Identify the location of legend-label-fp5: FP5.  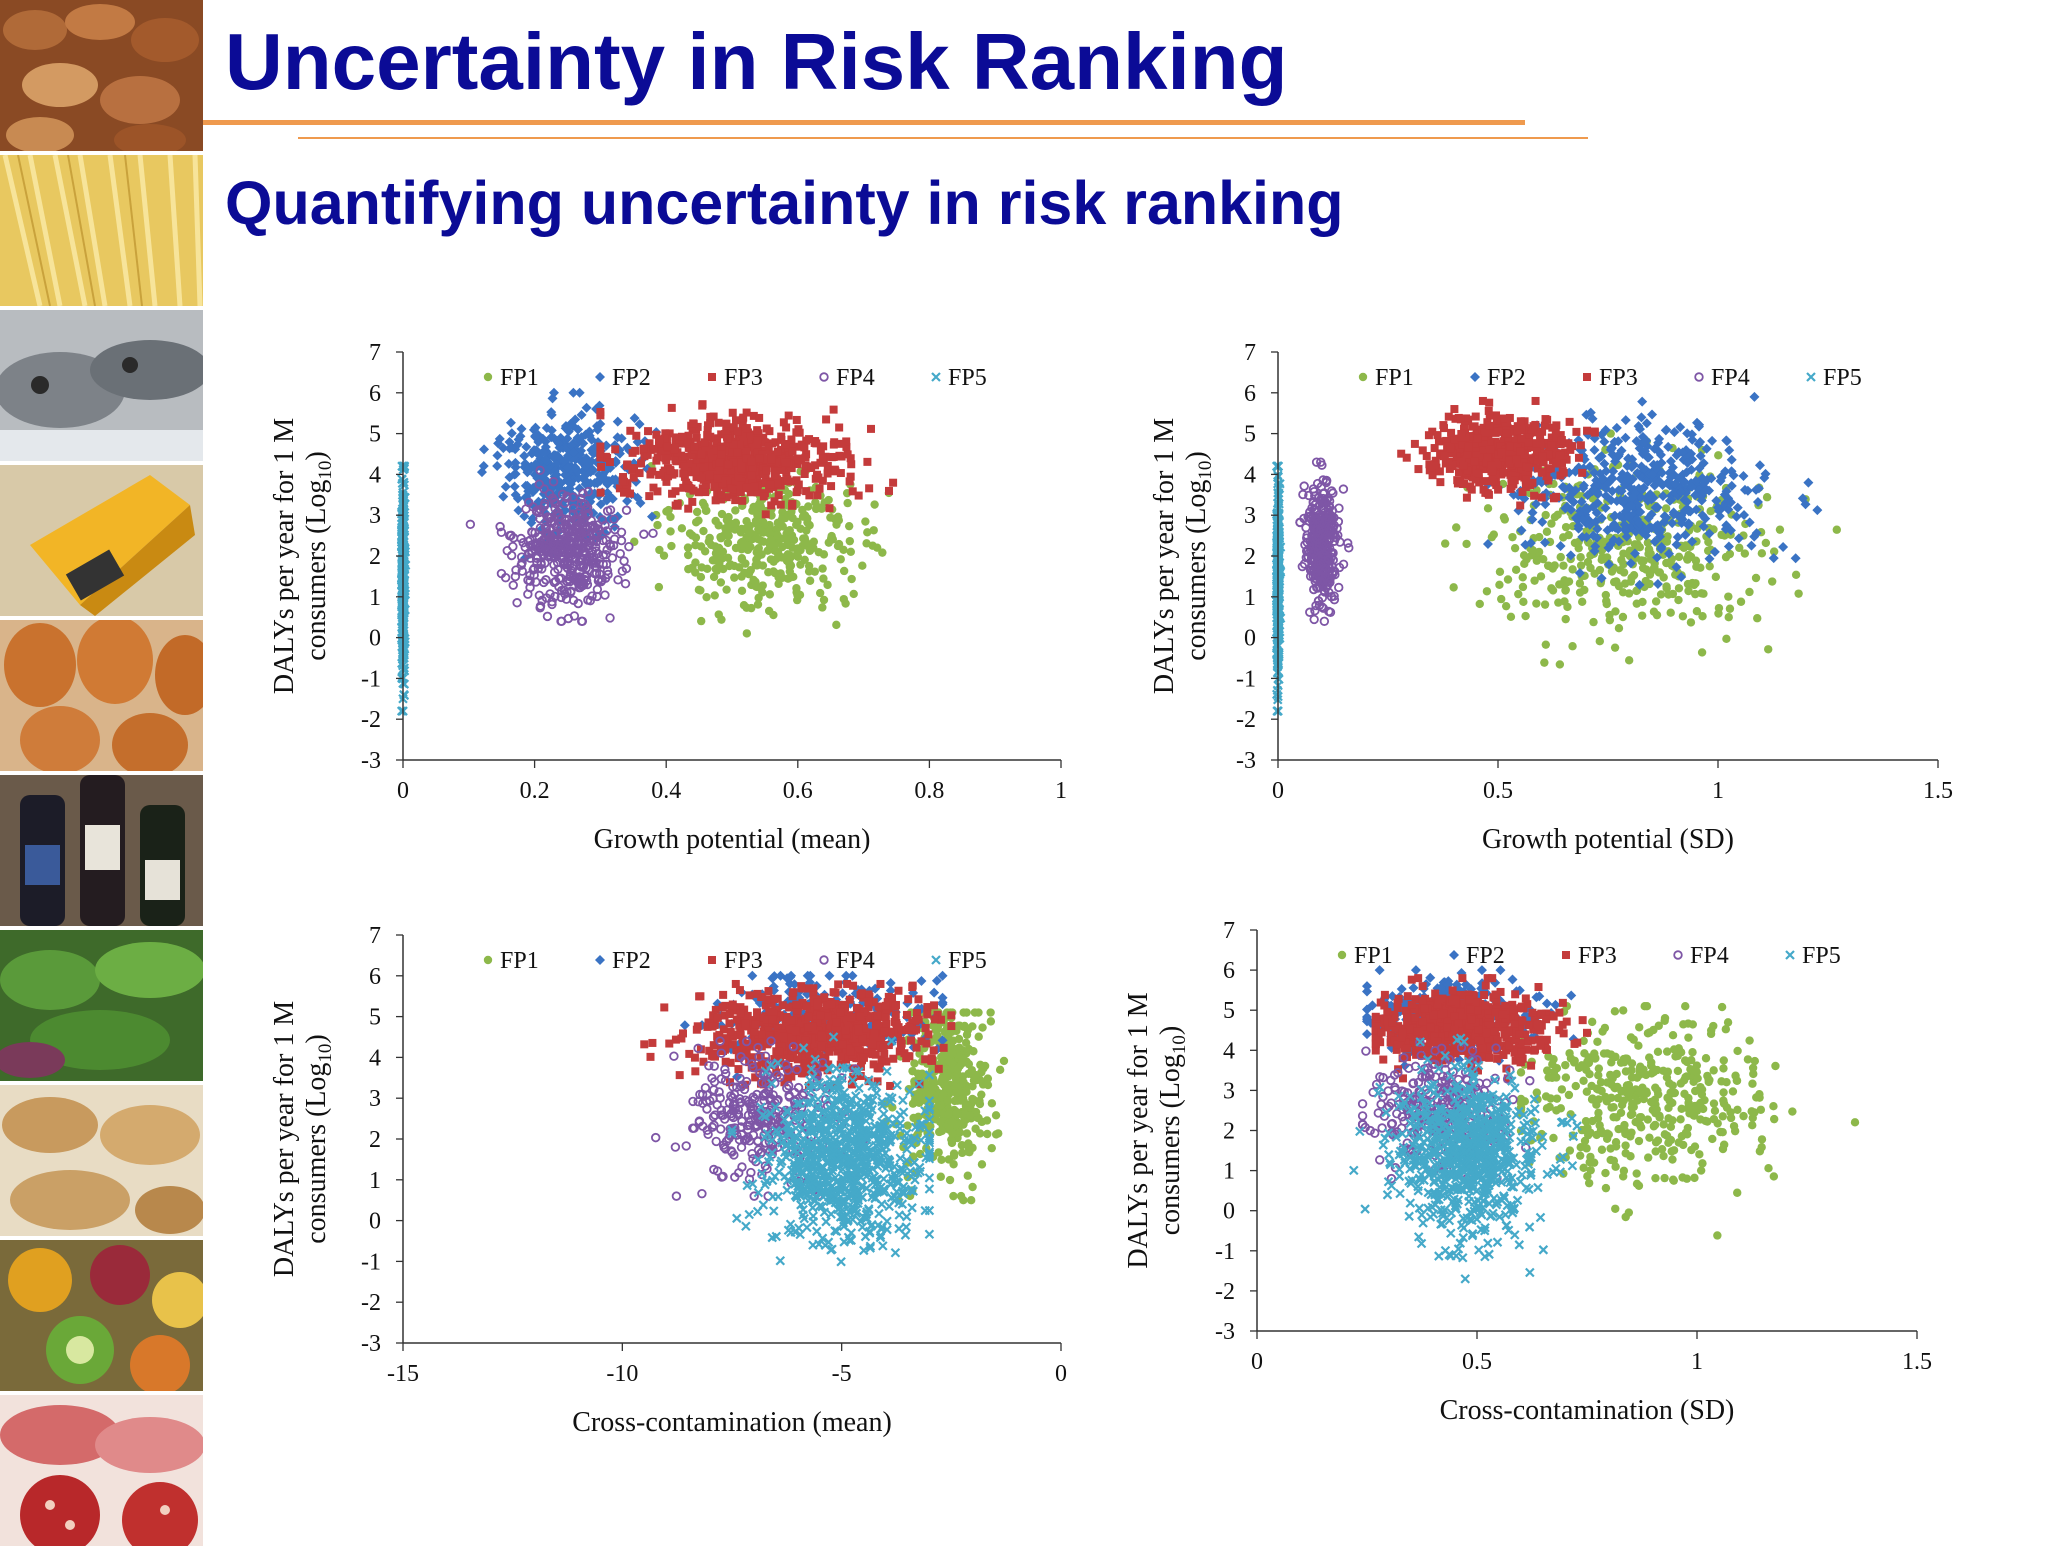
(967, 378).